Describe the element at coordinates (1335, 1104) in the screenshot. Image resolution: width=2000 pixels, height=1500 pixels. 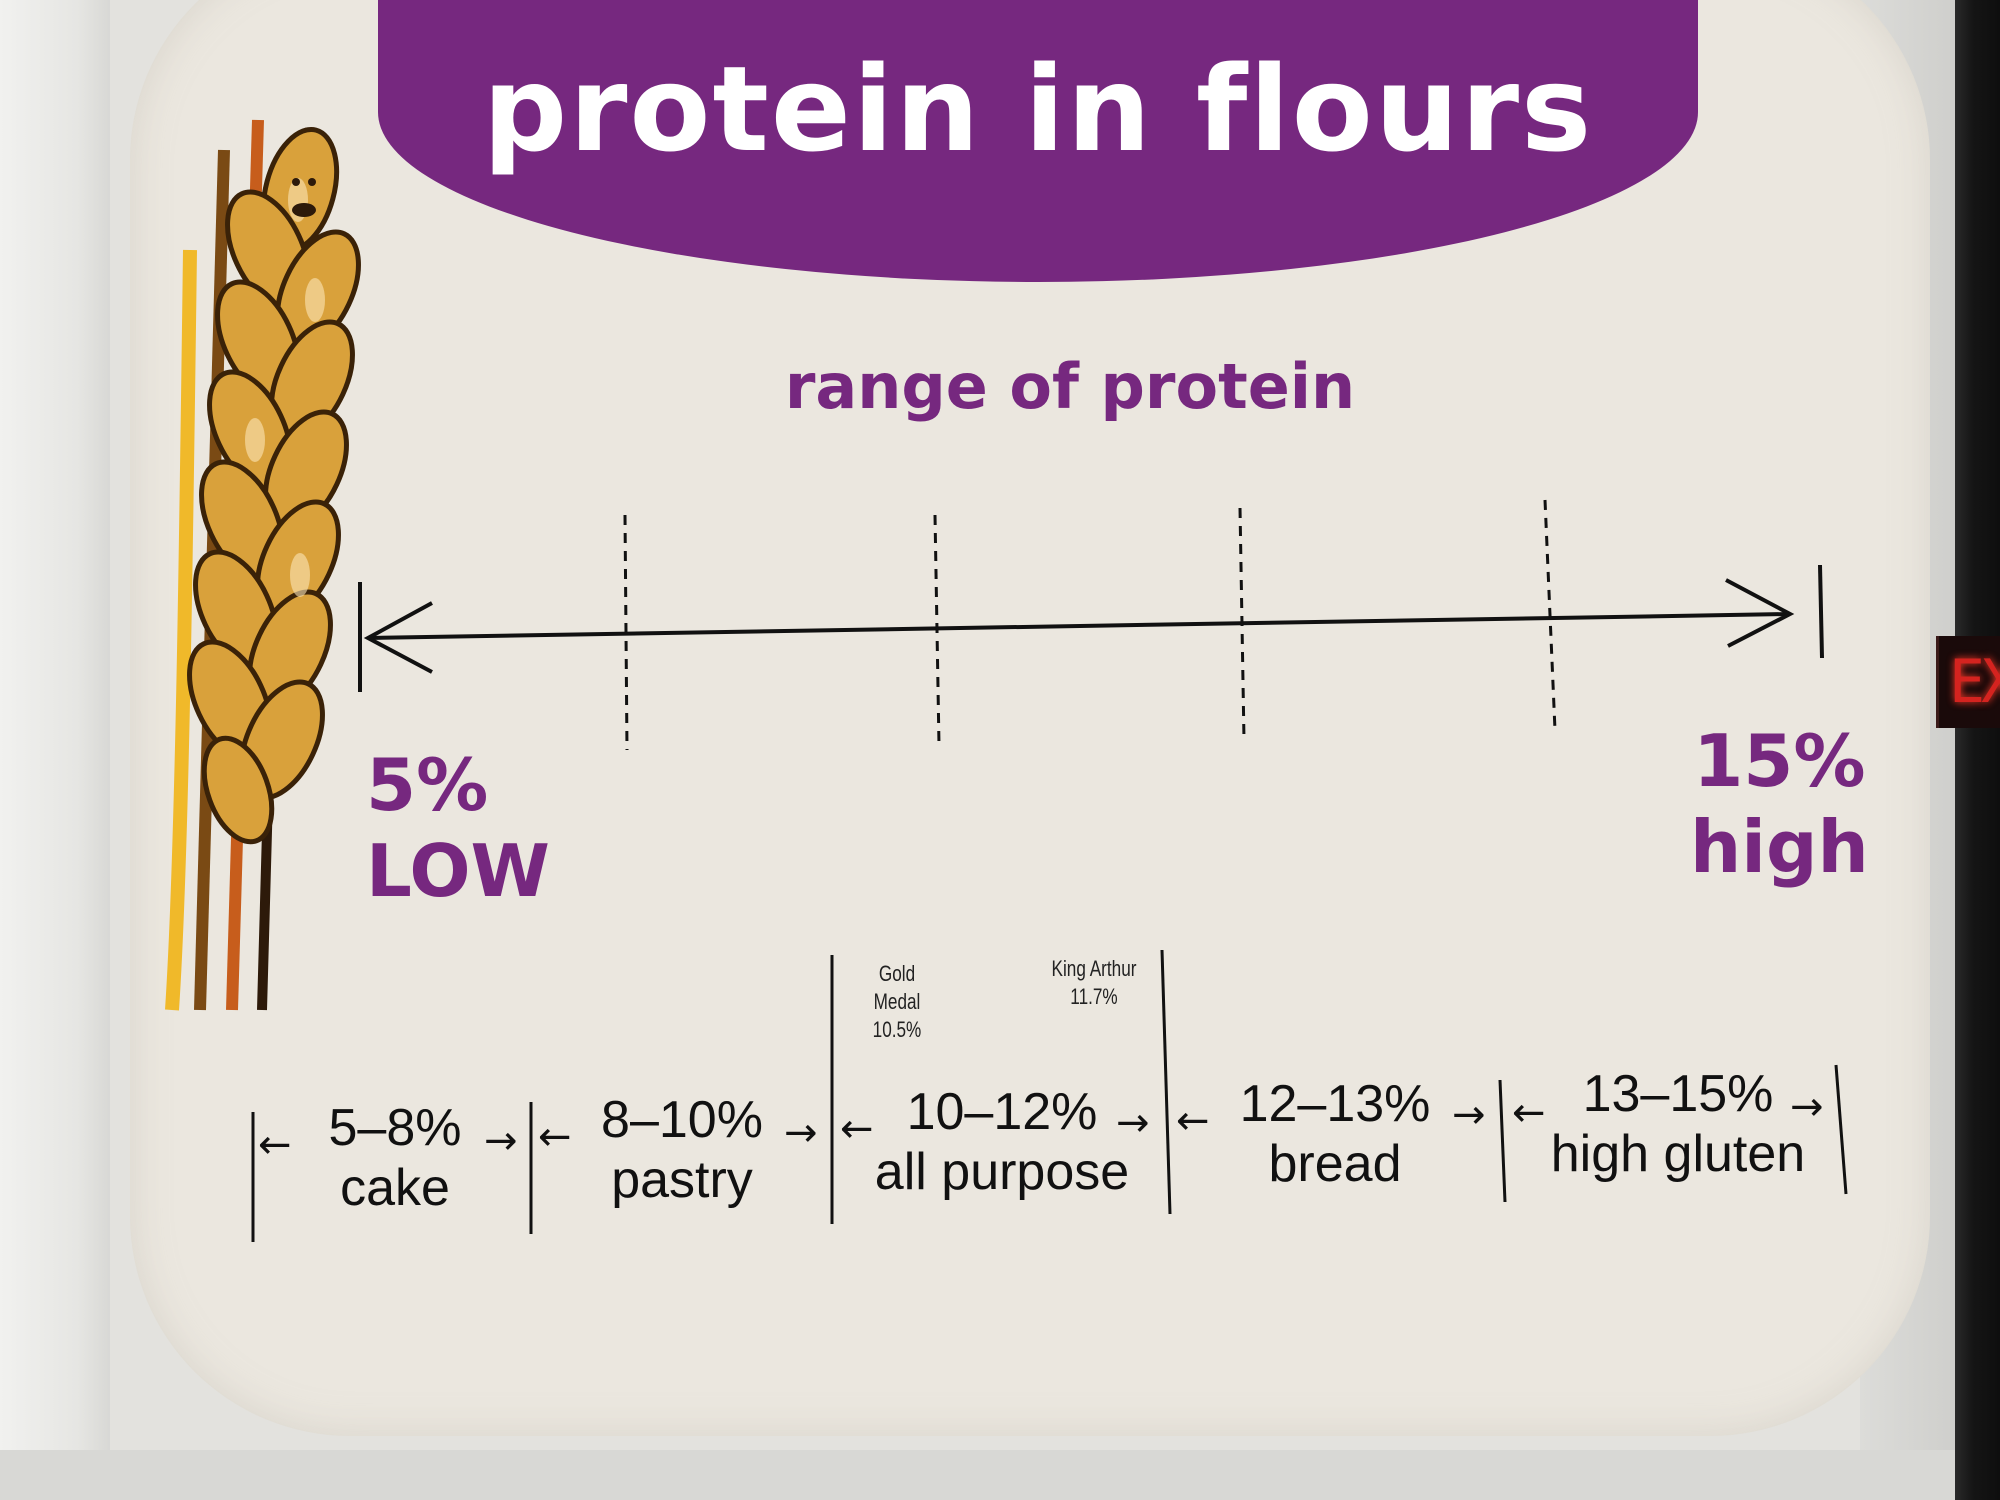
I see `range-percent: 12–13%` at that location.